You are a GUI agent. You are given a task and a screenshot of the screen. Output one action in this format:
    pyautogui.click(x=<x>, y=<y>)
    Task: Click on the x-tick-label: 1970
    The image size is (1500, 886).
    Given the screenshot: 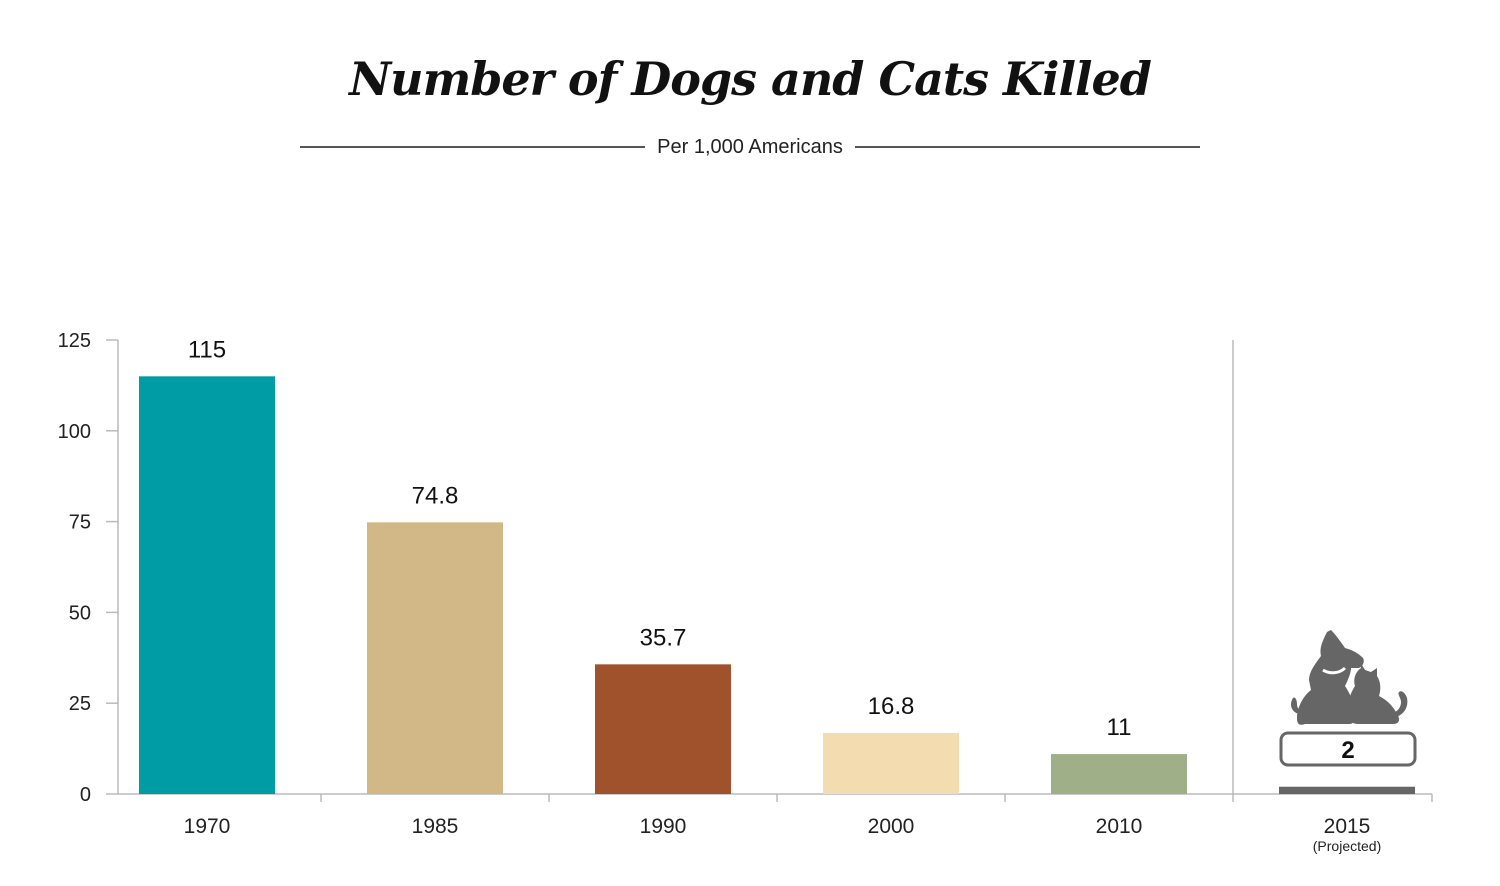 What is the action you would take?
    pyautogui.click(x=207, y=826)
    